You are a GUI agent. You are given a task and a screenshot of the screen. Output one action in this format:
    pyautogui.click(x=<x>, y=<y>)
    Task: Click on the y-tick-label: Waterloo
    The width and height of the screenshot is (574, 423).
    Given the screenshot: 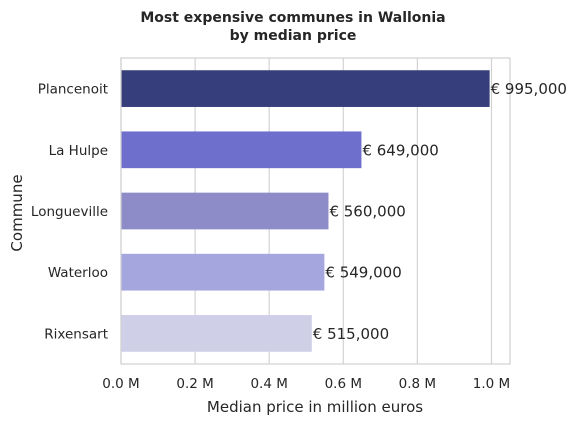 What is the action you would take?
    pyautogui.click(x=78, y=273)
    